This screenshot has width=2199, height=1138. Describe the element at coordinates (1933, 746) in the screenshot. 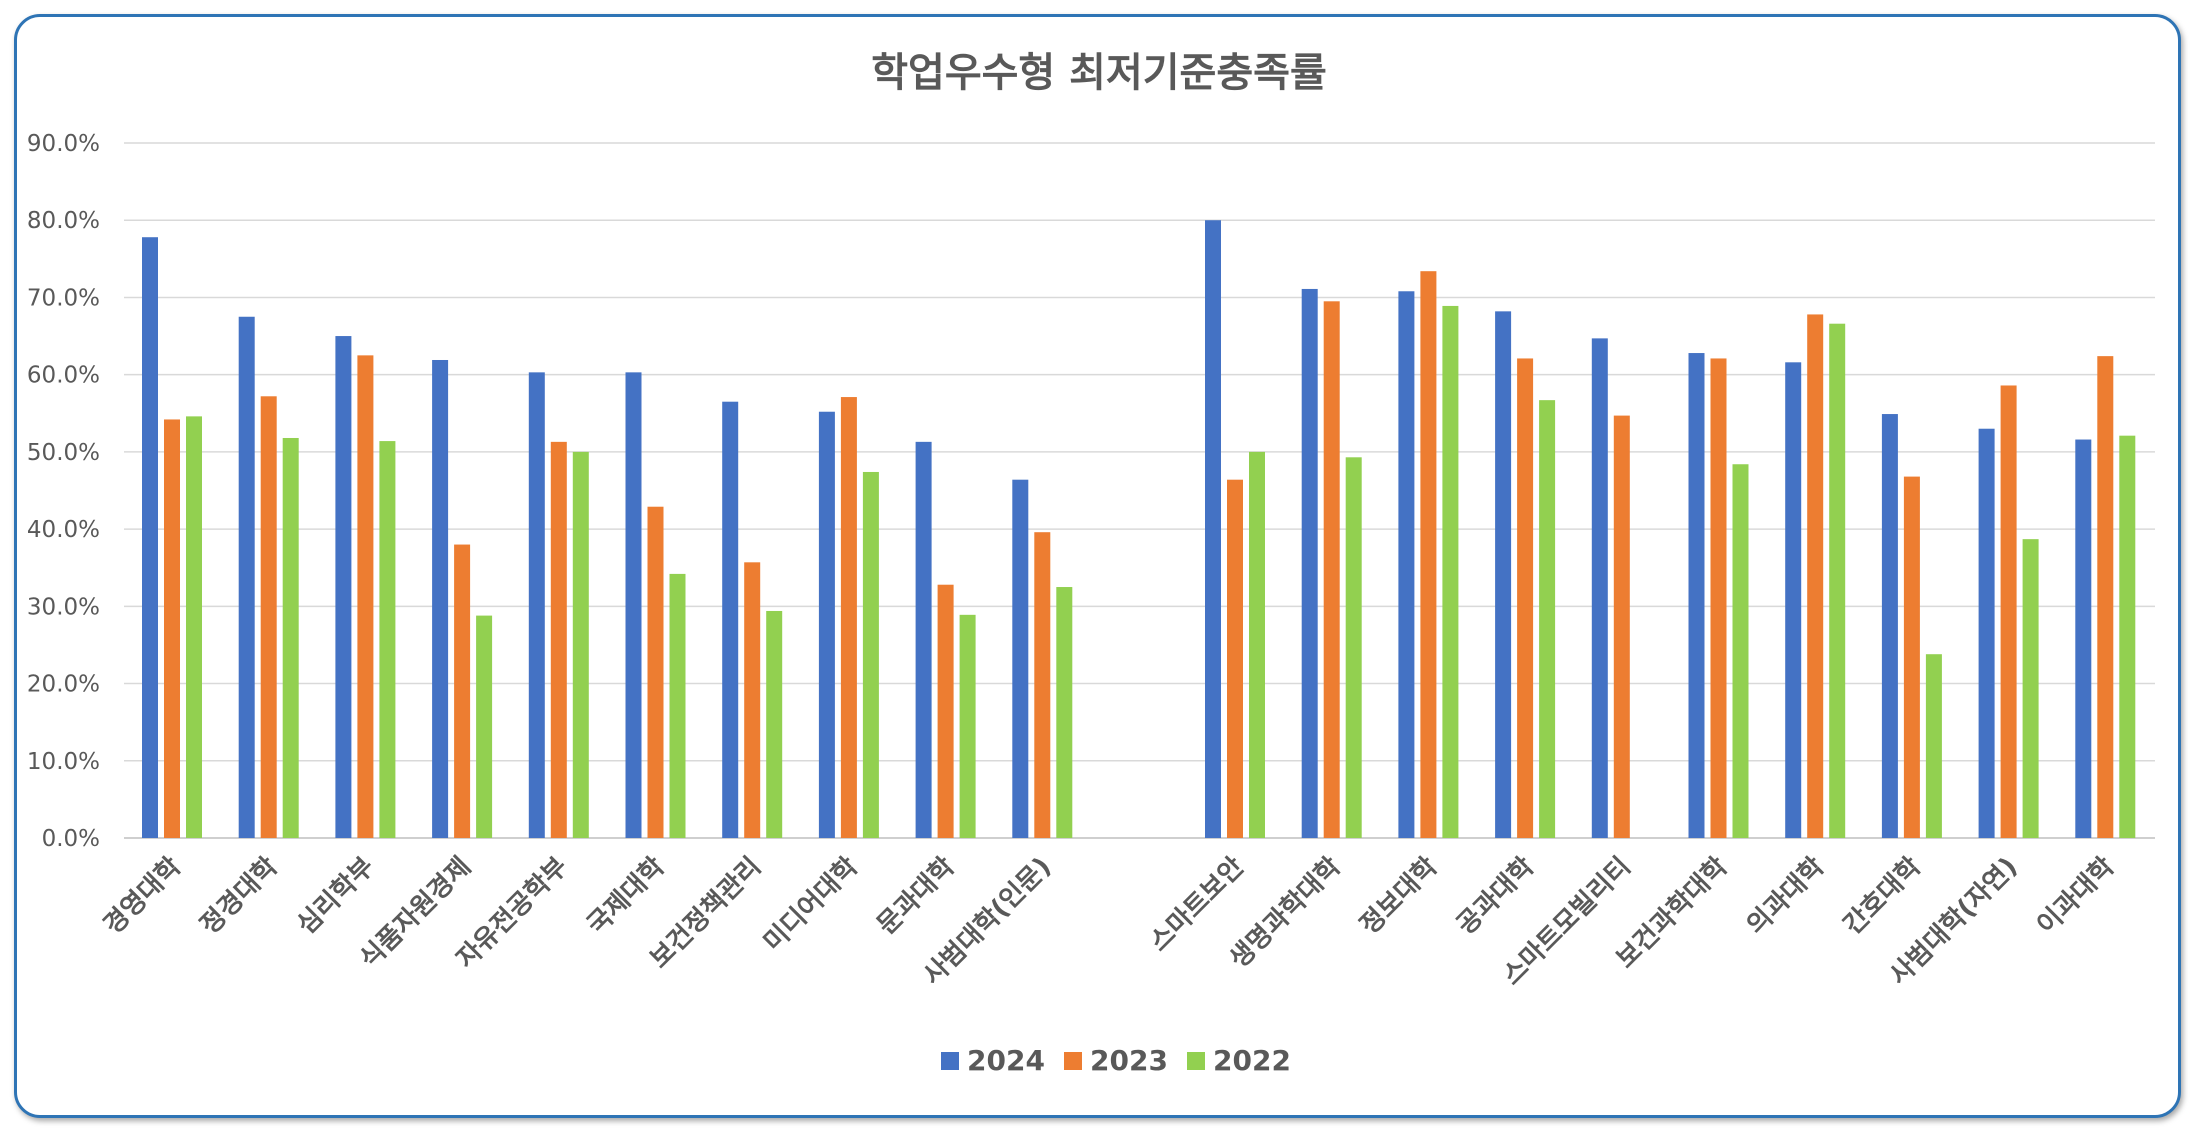

I see `bar-2022-간호대학` at that location.